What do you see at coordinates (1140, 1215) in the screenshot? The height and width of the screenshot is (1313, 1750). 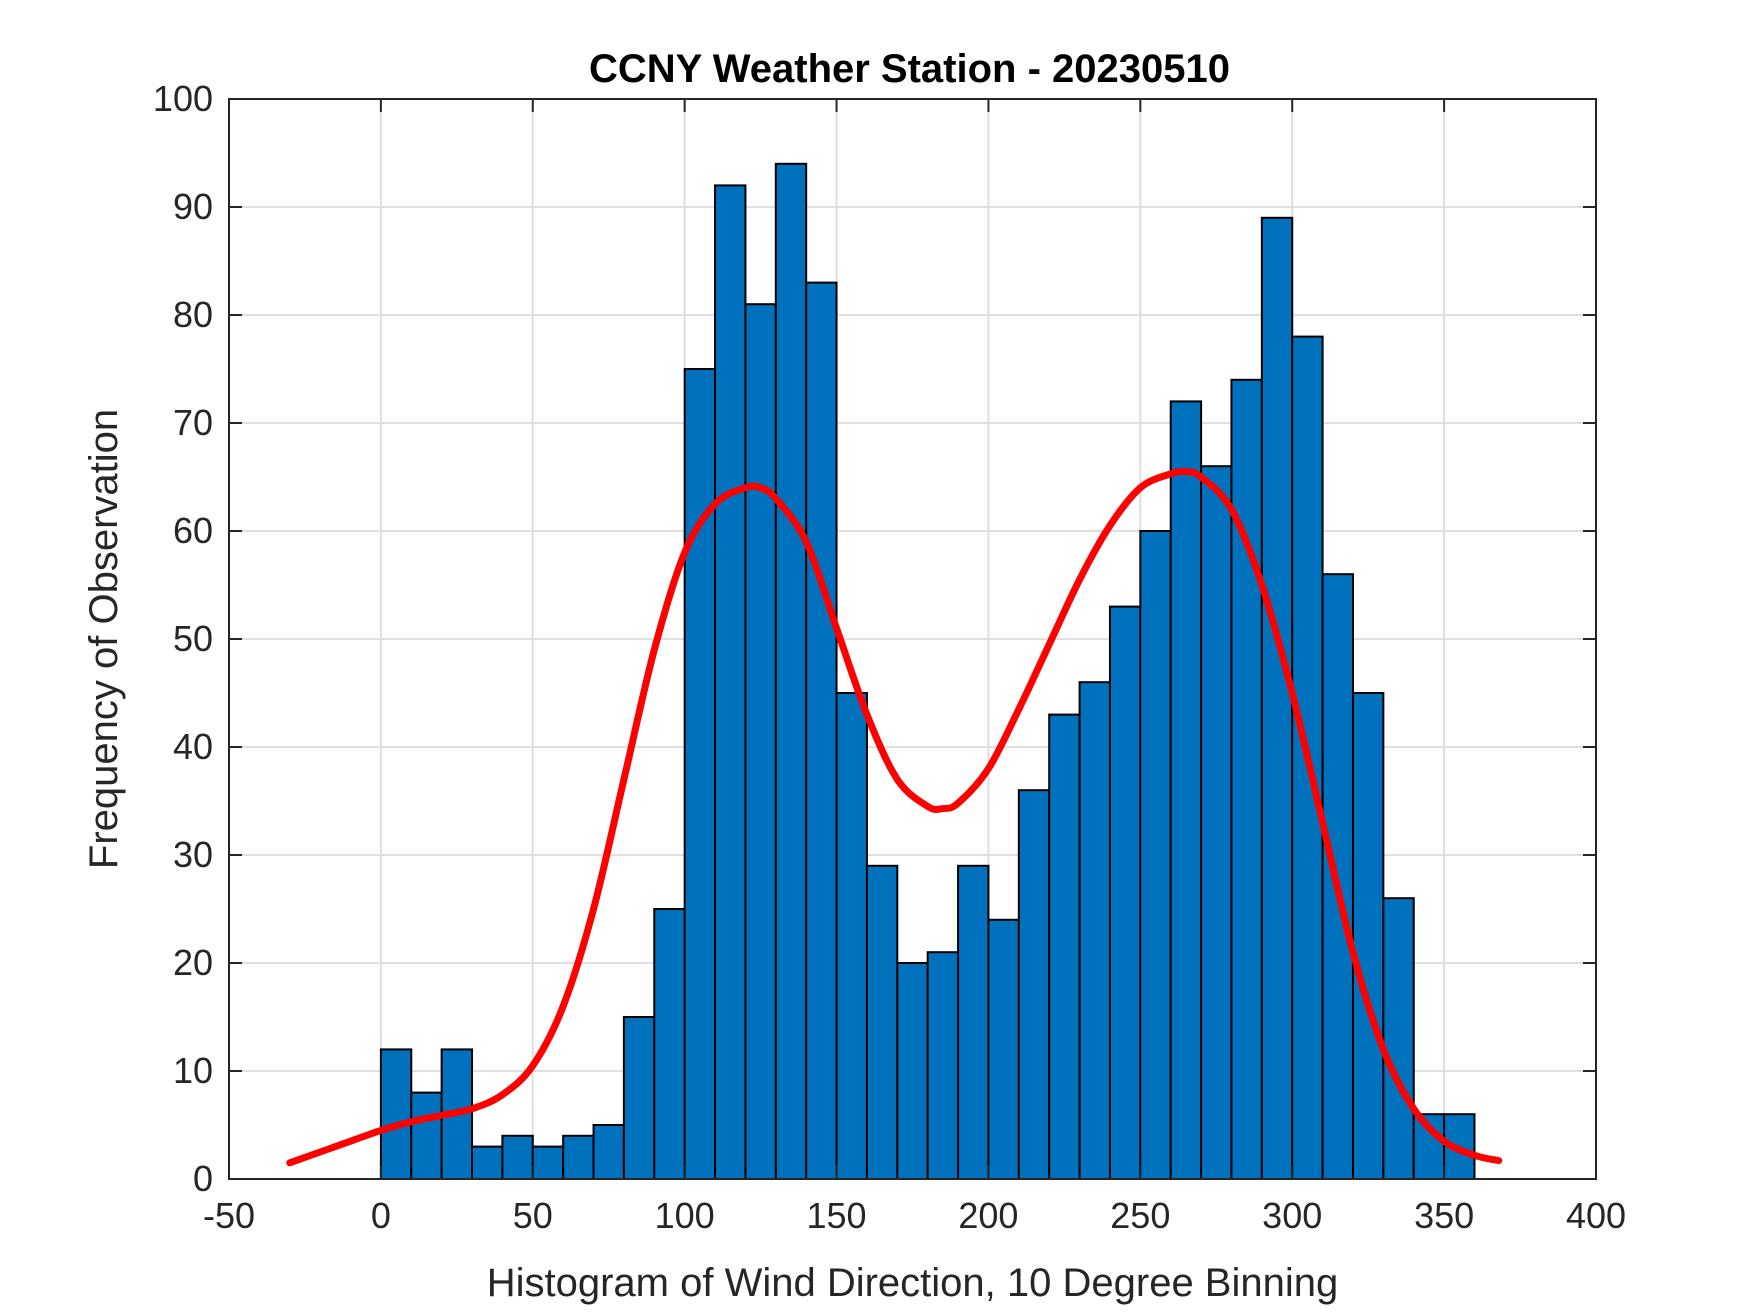 I see `x-tick-label: 250` at bounding box center [1140, 1215].